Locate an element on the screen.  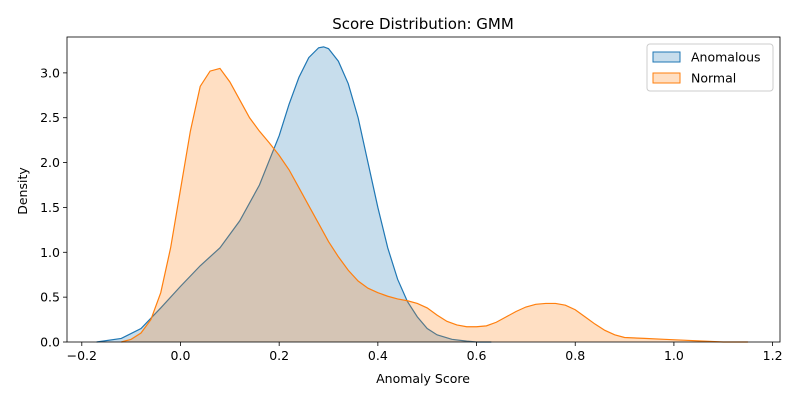
x-tick-label: 0.8 is located at coordinates (575, 355).